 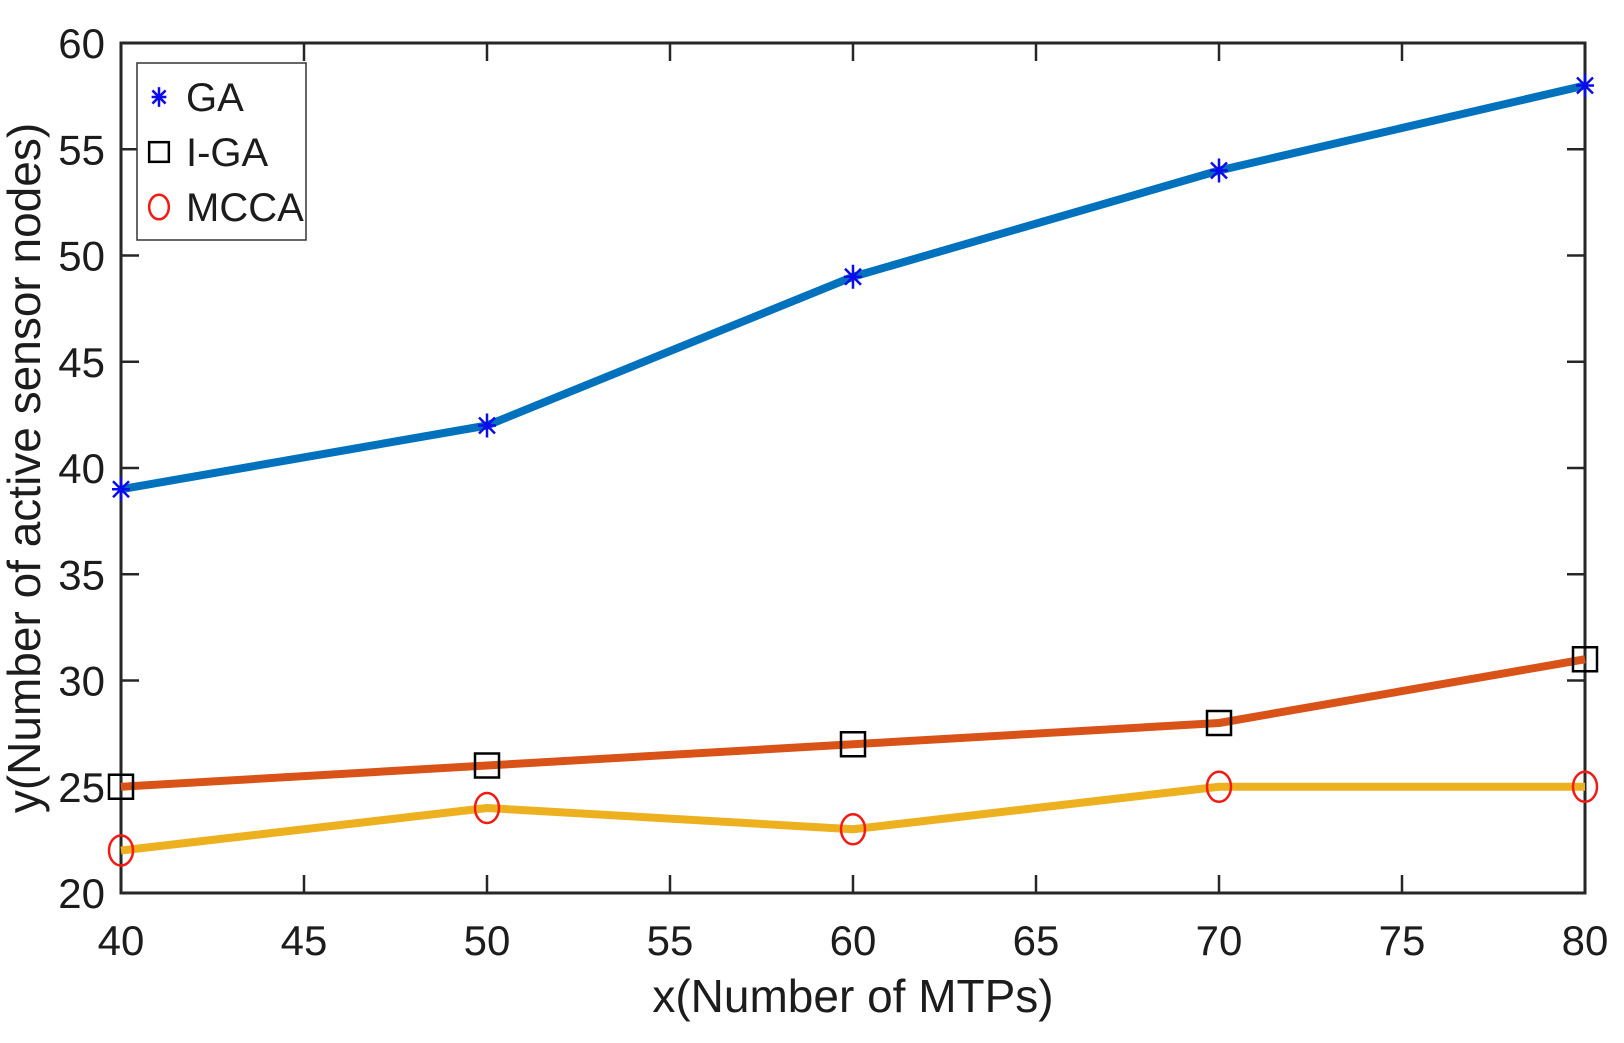 I want to click on y-tick-label: 50, so click(x=81, y=256).